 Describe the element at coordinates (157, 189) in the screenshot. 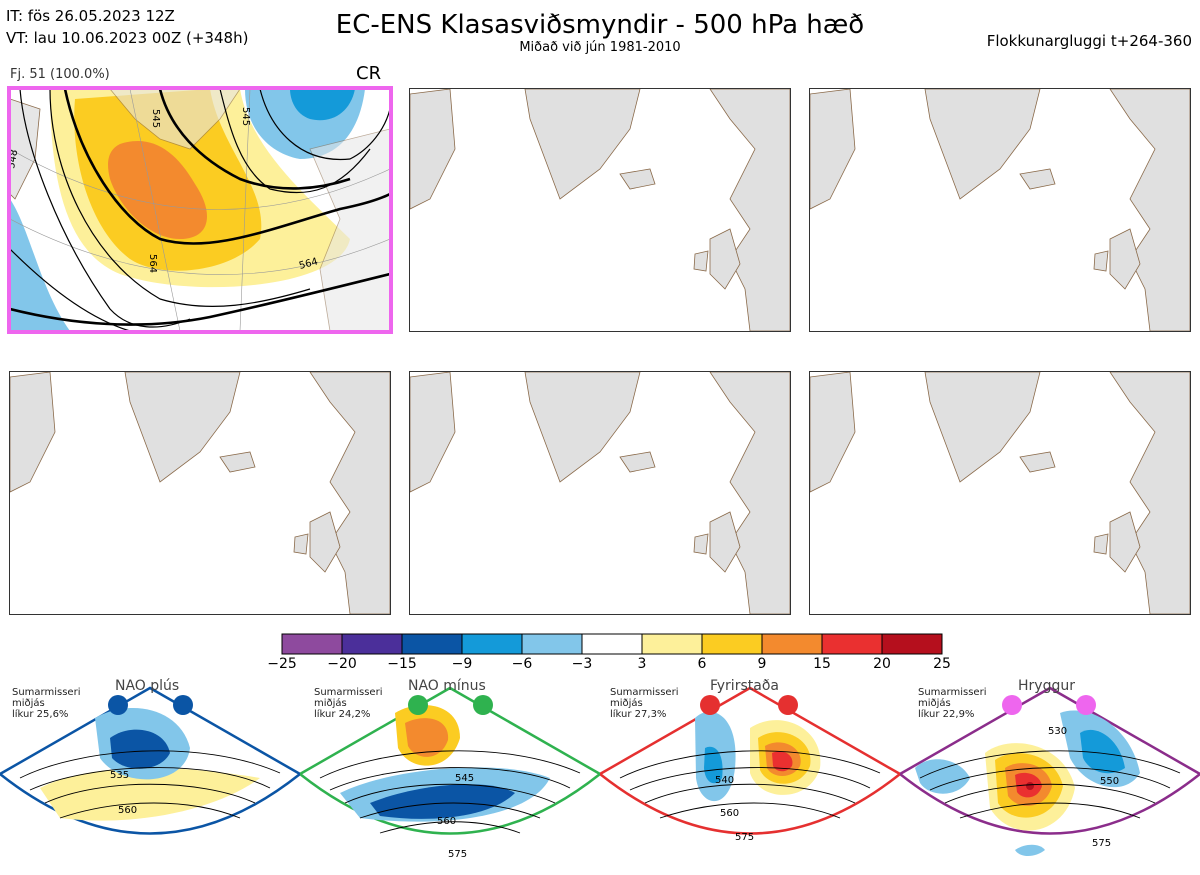

I see `positive-anomaly-core` at that location.